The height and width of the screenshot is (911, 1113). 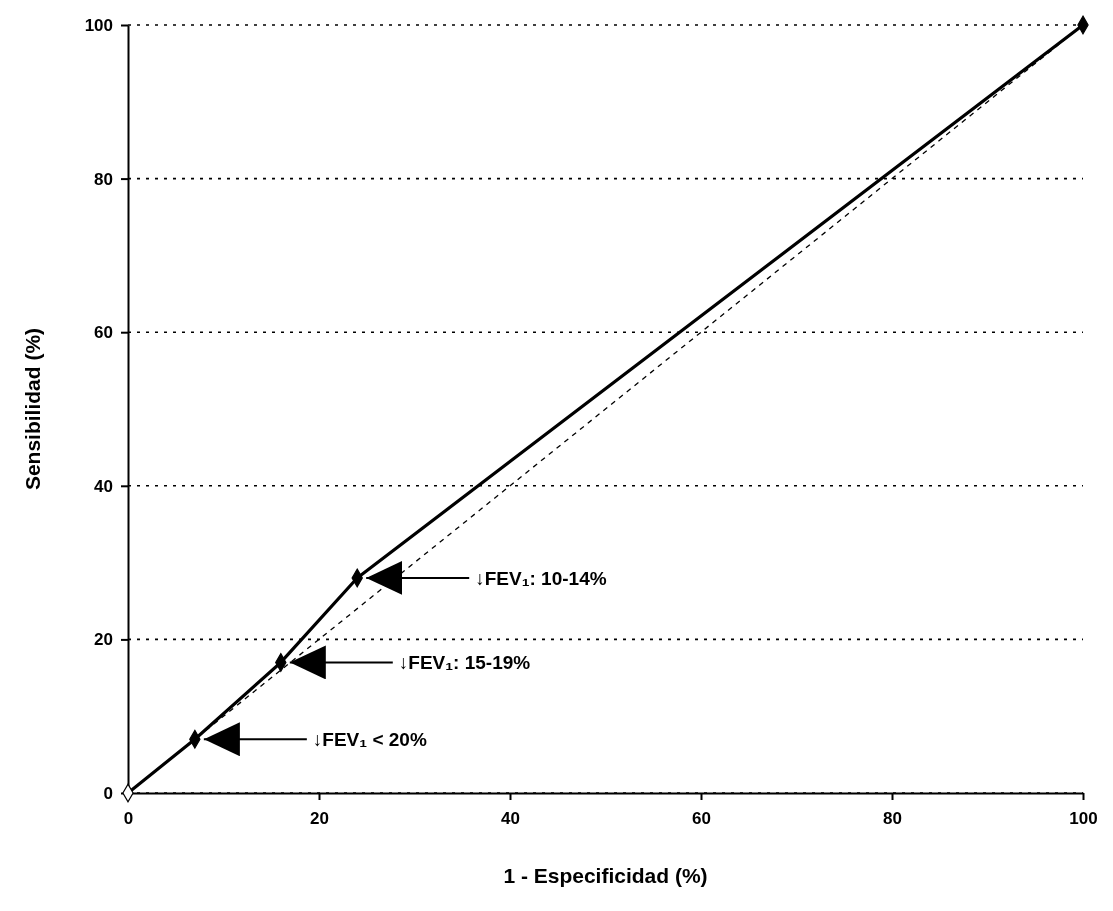 What do you see at coordinates (701, 819) in the screenshot?
I see `x-tick-label: 60` at bounding box center [701, 819].